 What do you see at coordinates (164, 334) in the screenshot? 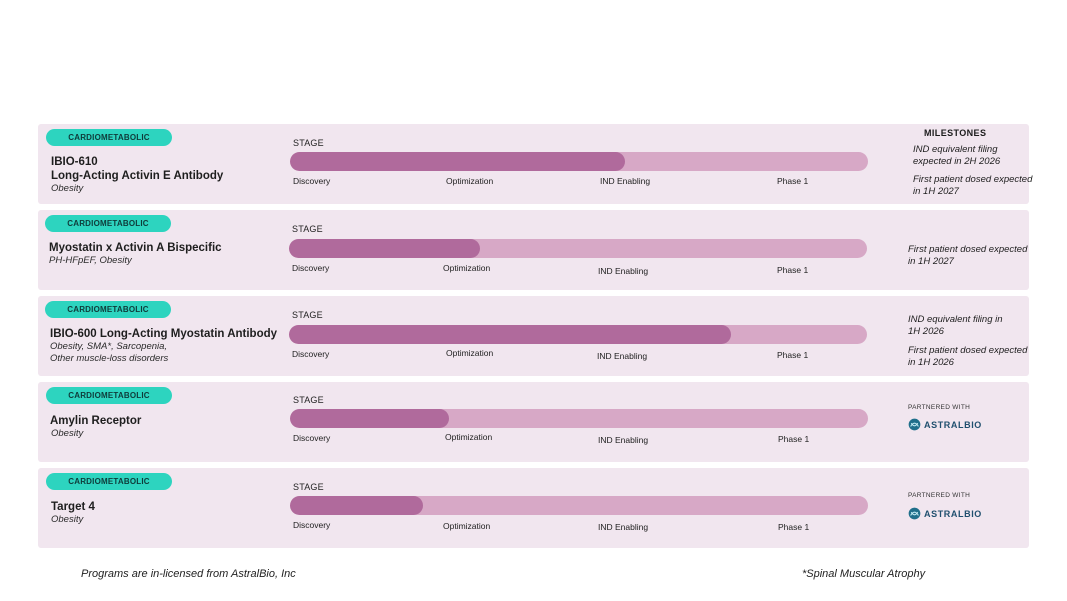
I see `program-name: IBIO-600 Long-Acting Myostatin Antibody` at bounding box center [164, 334].